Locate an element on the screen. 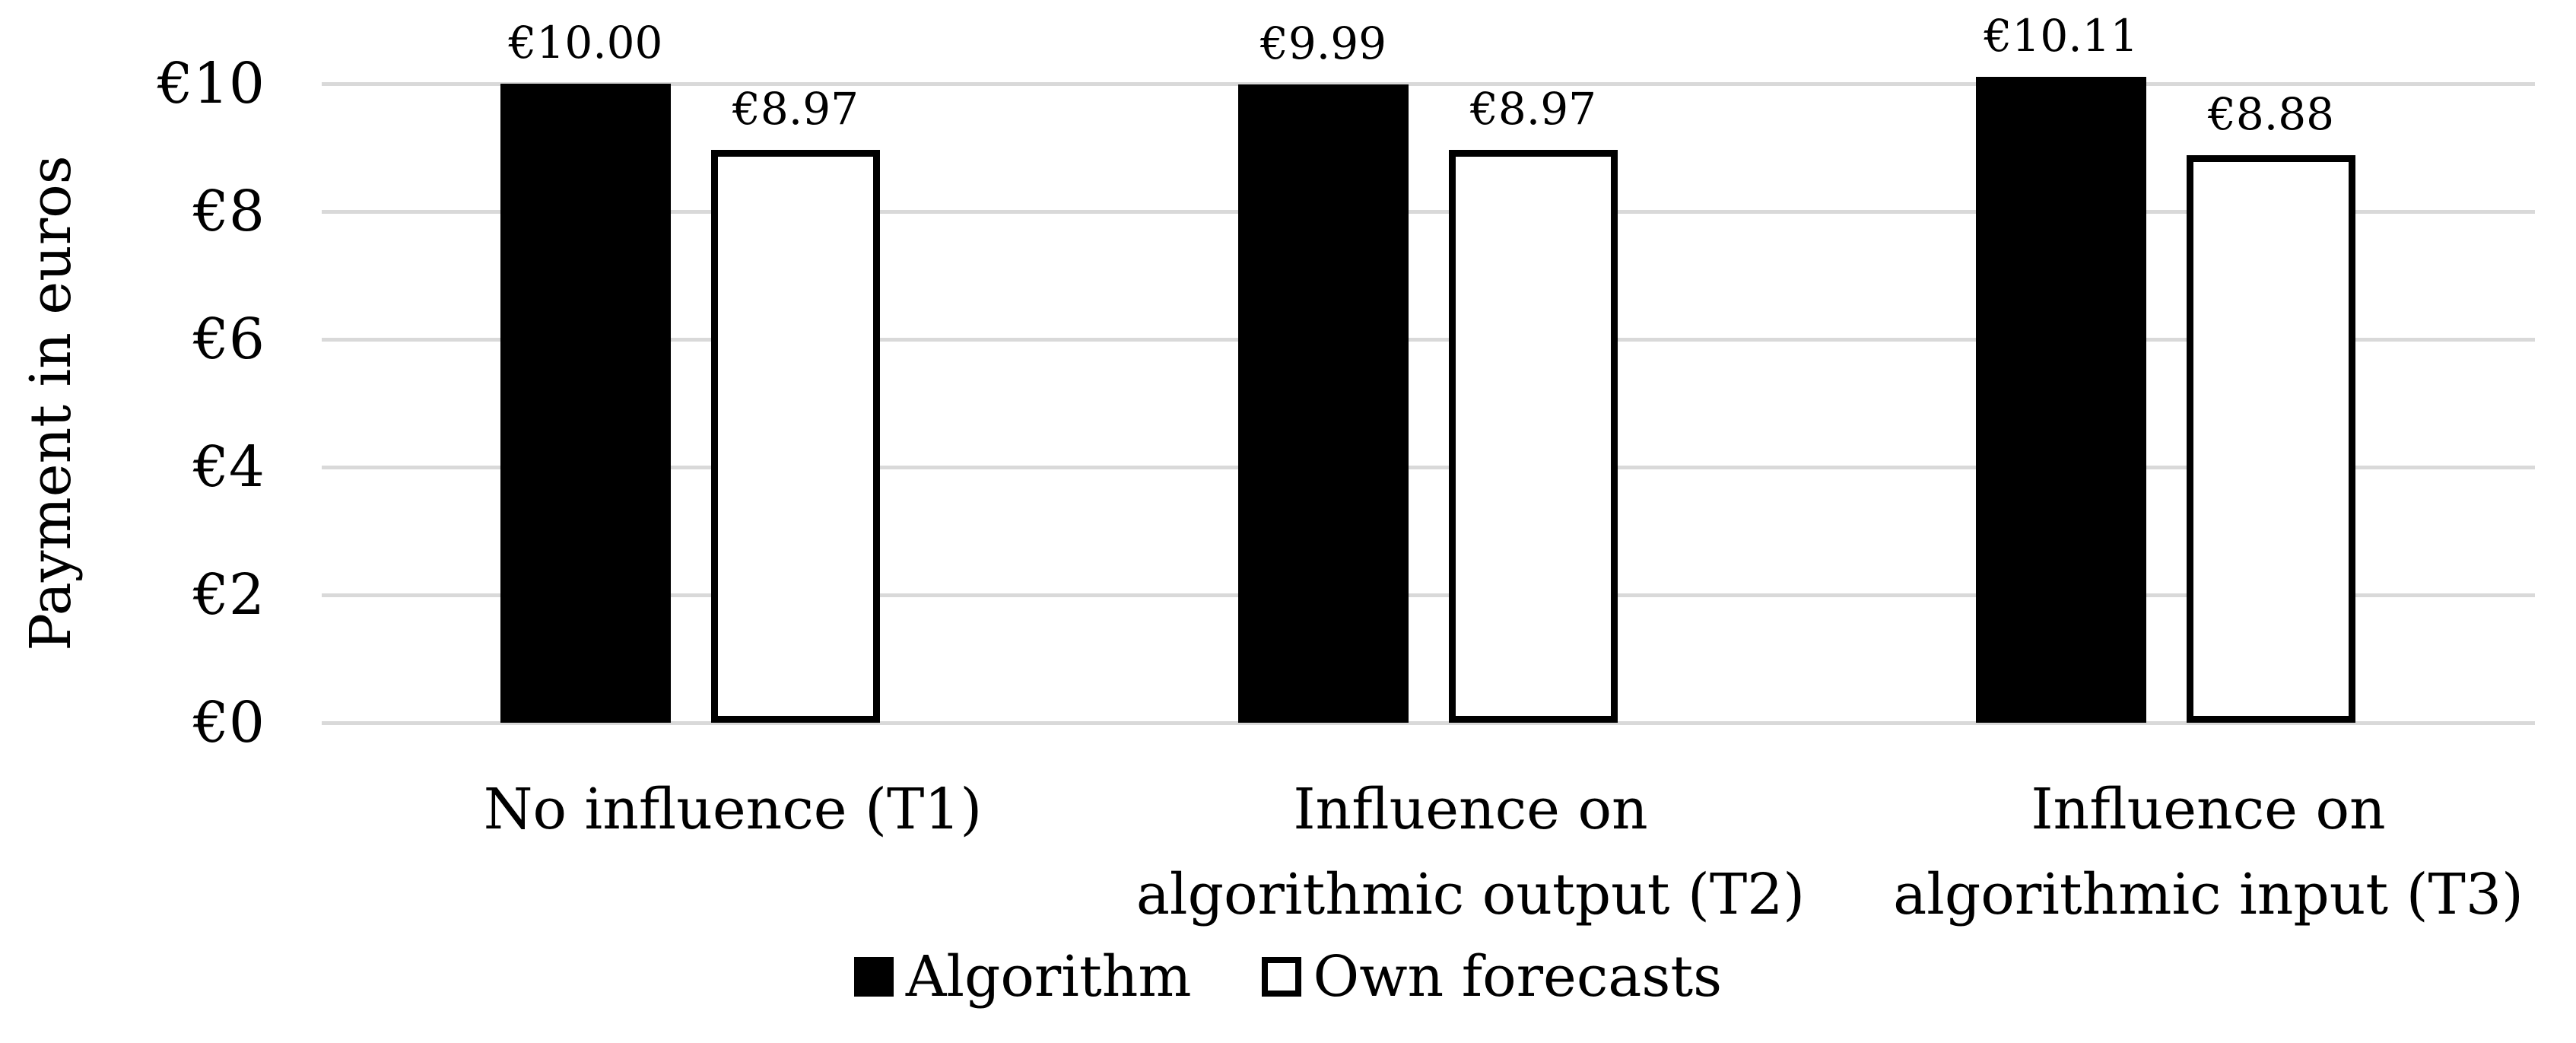 The image size is (2576, 1043). y-tick-label: €6 is located at coordinates (228, 339).